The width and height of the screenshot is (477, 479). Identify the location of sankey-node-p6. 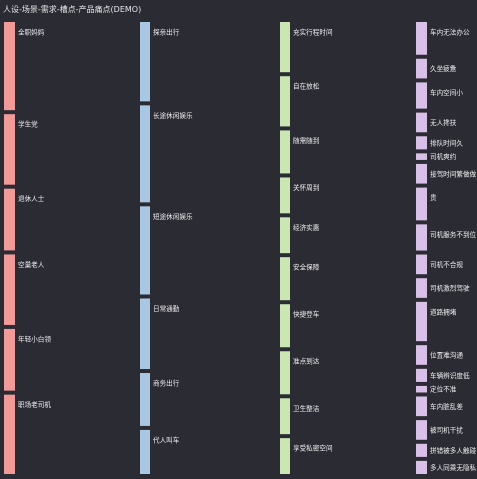
(9, 434).